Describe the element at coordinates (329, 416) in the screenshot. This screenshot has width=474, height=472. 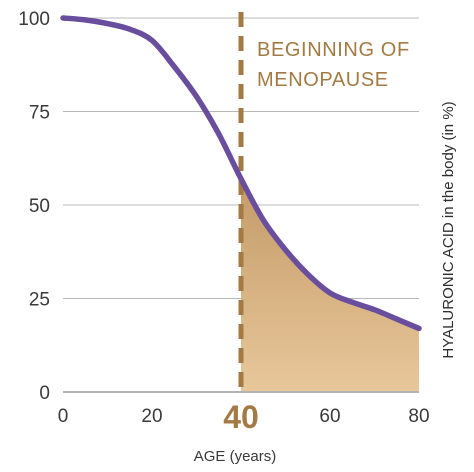
I see `x-tick-label-60: 60` at that location.